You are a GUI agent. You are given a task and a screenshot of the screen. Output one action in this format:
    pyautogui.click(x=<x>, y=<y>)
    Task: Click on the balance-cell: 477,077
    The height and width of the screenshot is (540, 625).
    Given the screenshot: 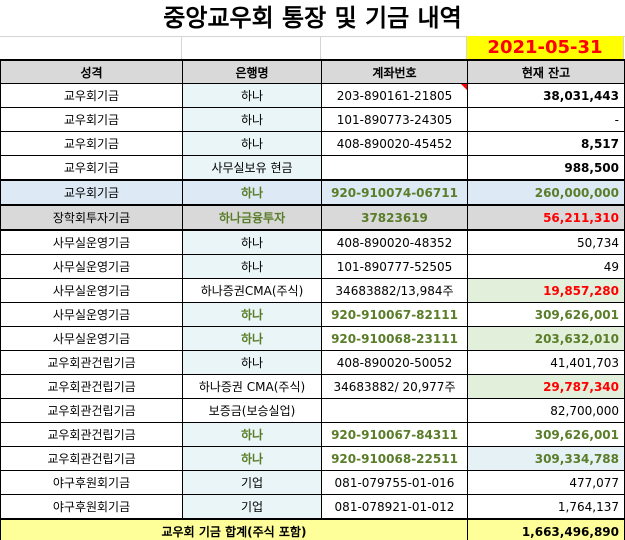 What is the action you would take?
    pyautogui.click(x=546, y=482)
    